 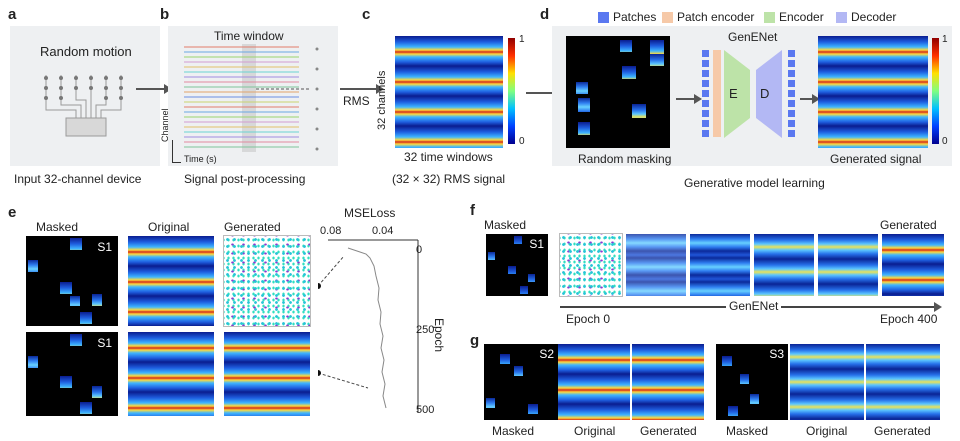 What do you see at coordinates (513, 431) in the screenshot?
I see `g-label-masked-1: Masked` at bounding box center [513, 431].